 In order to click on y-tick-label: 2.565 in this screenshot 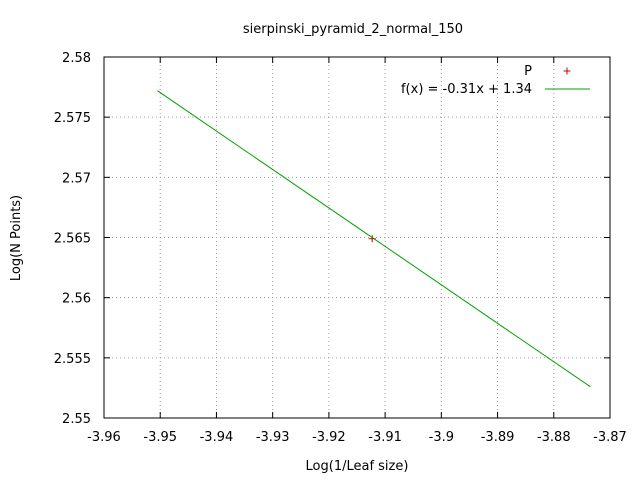, I will do `click(72, 239)`.